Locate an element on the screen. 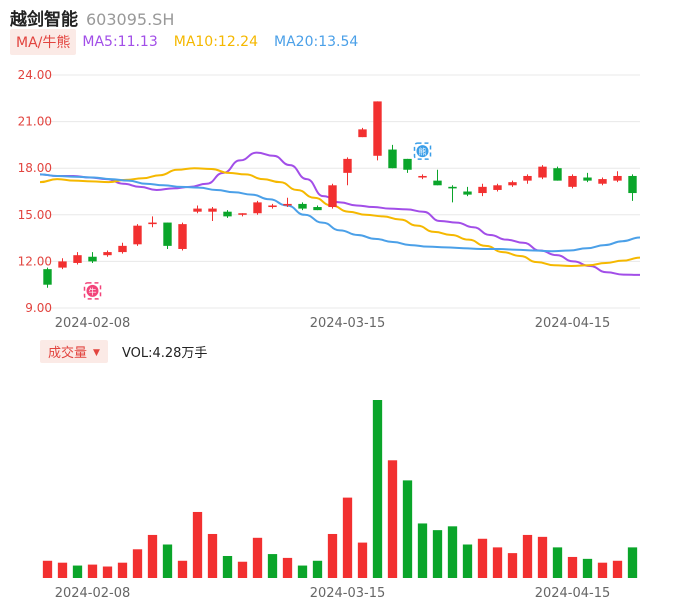 The height and width of the screenshot is (606, 686). signal-dot is located at coordinates (92, 290).